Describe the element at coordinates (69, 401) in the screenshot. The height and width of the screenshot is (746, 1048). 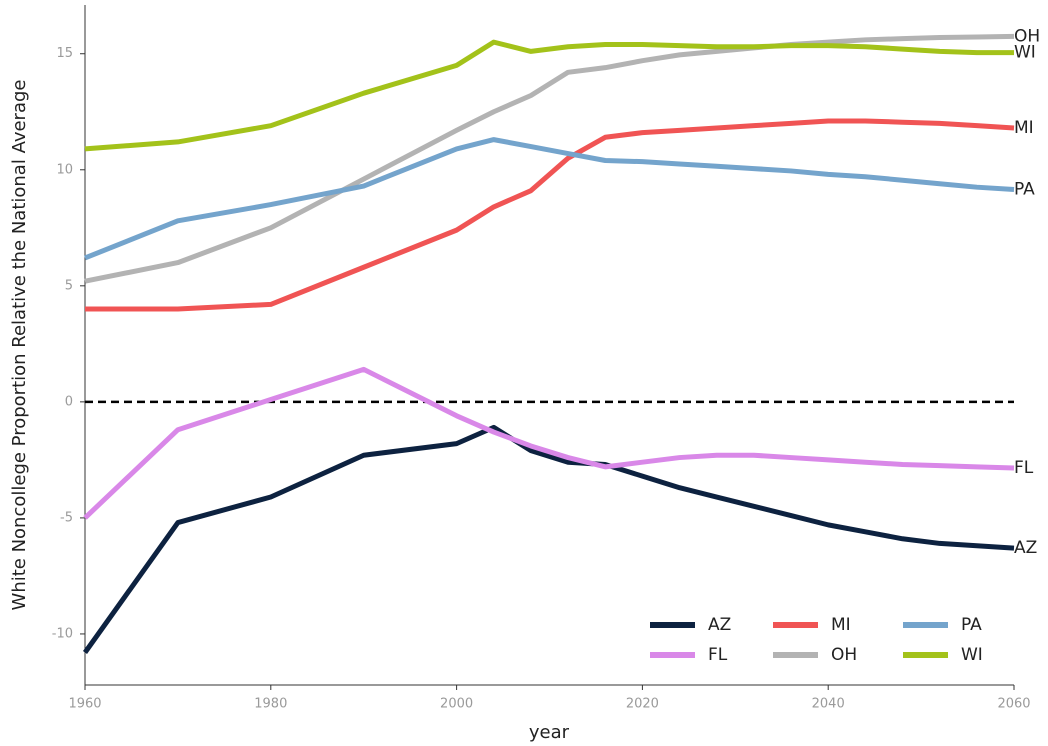
I see `y-tick-label: 0` at that location.